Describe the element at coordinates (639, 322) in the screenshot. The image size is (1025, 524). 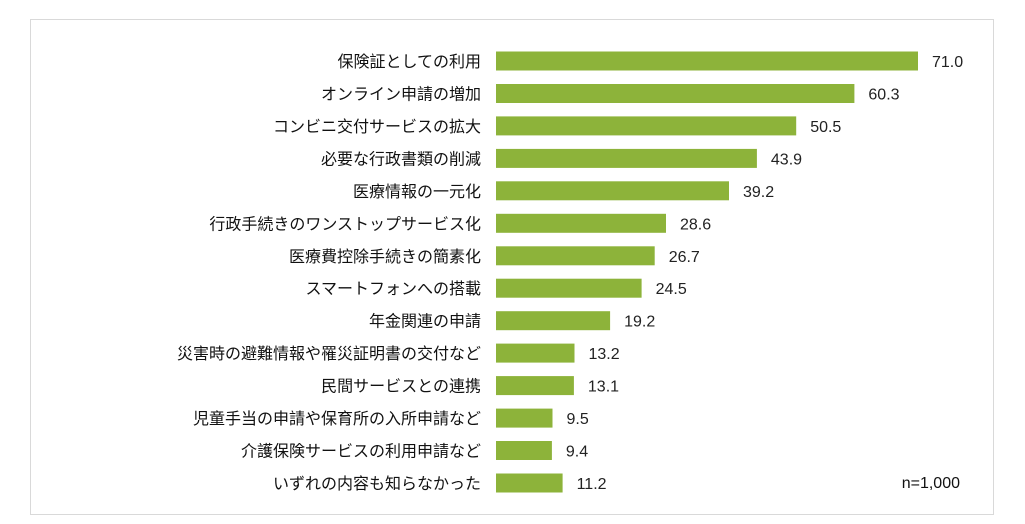
I see `value-label: 19.2` at that location.